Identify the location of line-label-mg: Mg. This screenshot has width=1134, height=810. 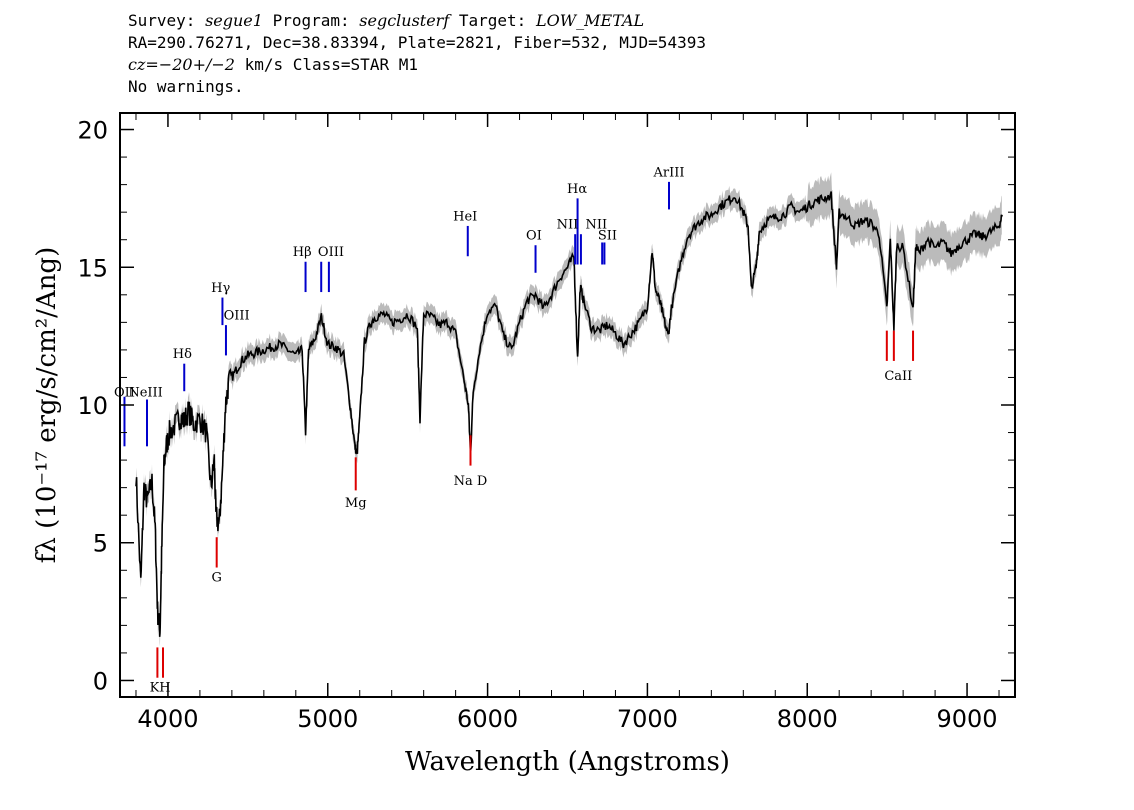
(356, 503).